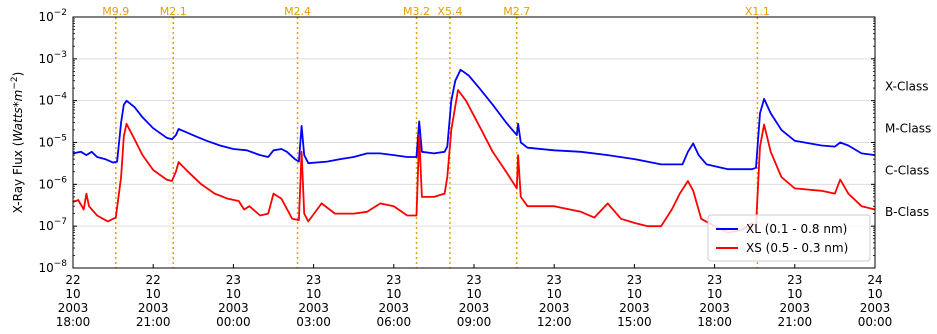  I want to click on flare-label: X1.1, so click(757, 11).